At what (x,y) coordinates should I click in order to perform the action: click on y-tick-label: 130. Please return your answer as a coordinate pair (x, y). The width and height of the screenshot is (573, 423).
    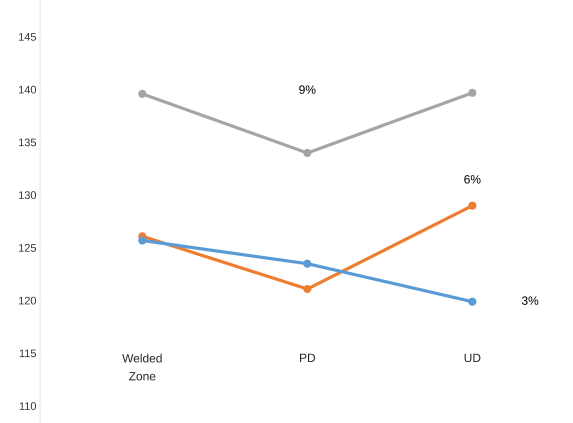
    Looking at the image, I should click on (27, 195).